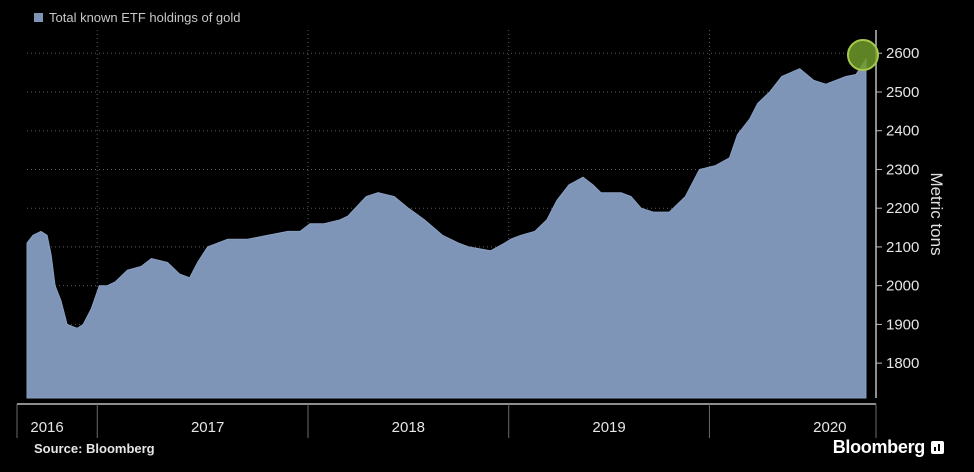  What do you see at coordinates (902, 247) in the screenshot?
I see `y-tick-label: 2100` at bounding box center [902, 247].